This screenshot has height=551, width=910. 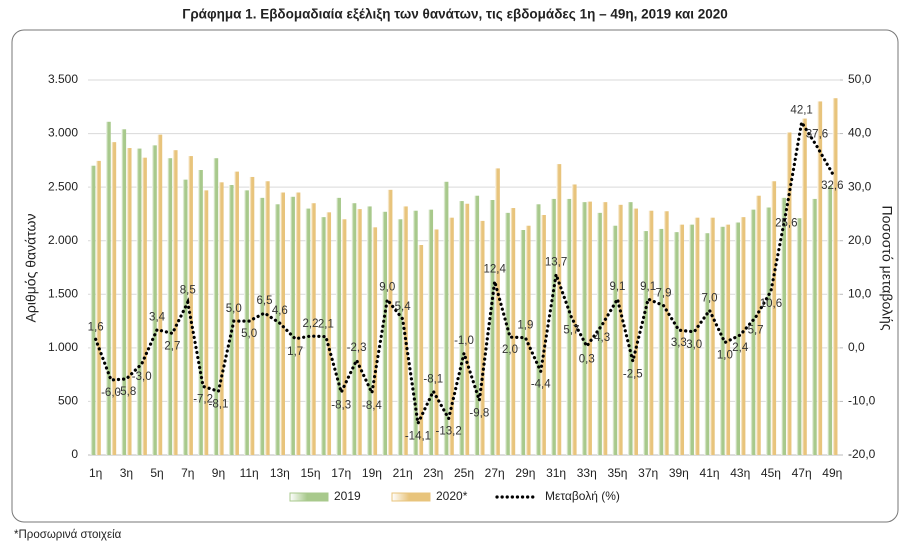 What do you see at coordinates (710, 298) in the screenshot?
I see `data-label: 7,0` at bounding box center [710, 298].